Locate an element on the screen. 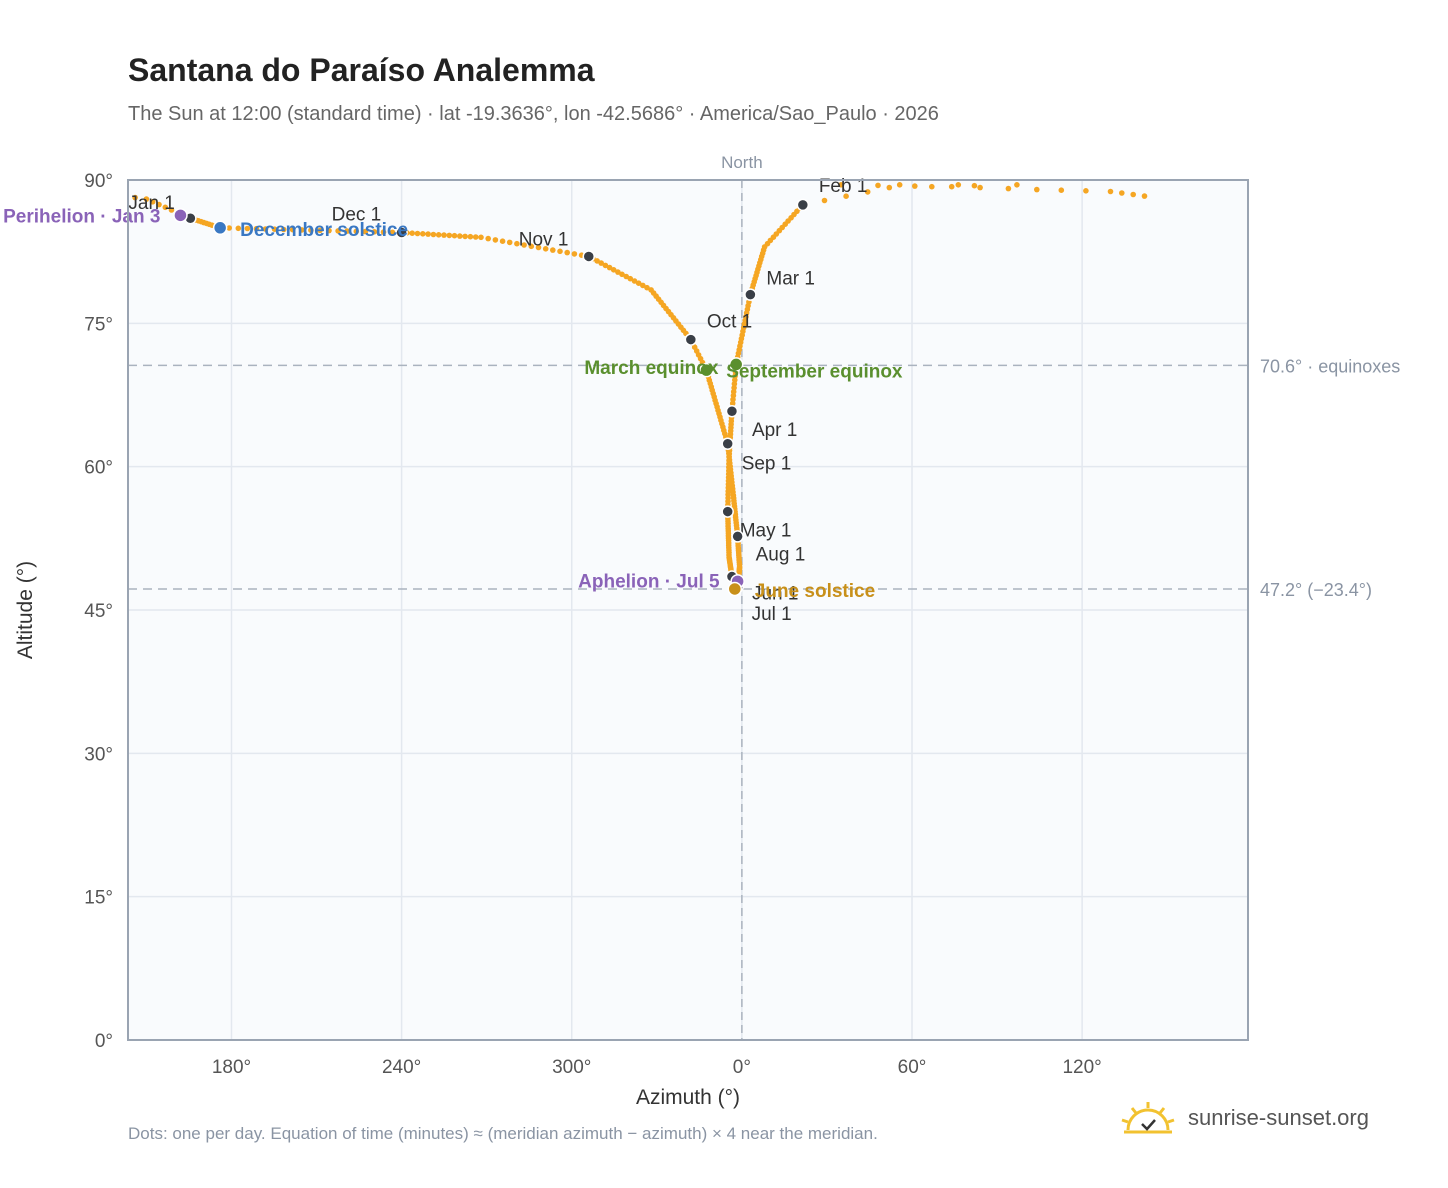 This screenshot has width=1448, height=1188. month-label: Oct 1 is located at coordinates (729, 322).